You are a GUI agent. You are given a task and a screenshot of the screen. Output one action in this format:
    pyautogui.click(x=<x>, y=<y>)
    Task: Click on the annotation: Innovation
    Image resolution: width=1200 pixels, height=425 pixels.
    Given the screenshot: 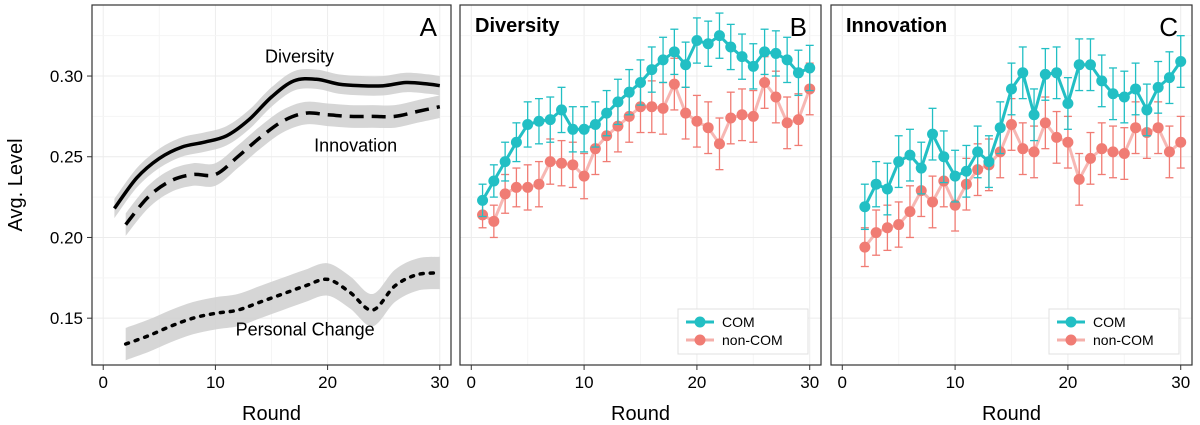 What is the action you would take?
    pyautogui.click(x=355, y=145)
    